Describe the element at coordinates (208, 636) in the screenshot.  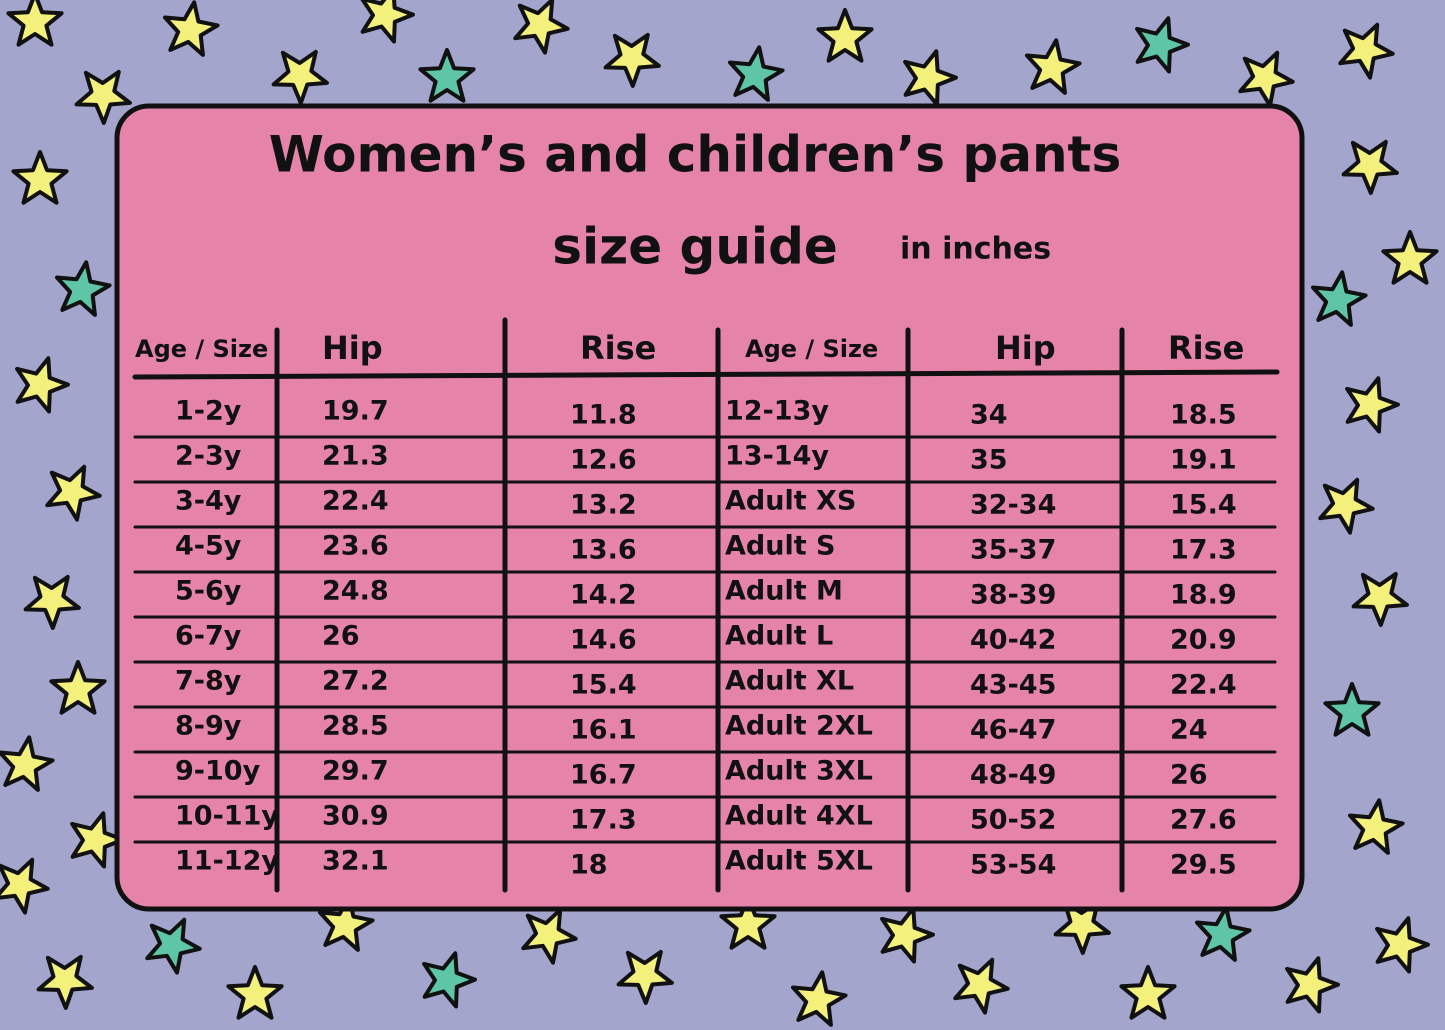
I see `table-cell: 6-7y` at that location.